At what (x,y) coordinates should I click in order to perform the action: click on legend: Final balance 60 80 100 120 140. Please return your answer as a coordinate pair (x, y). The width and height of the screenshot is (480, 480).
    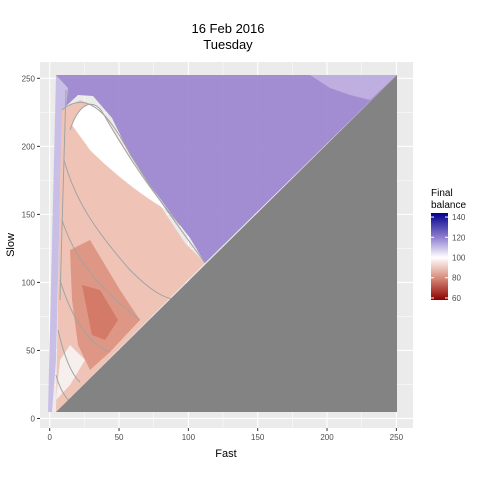
    Looking at the image, I should click on (448, 245).